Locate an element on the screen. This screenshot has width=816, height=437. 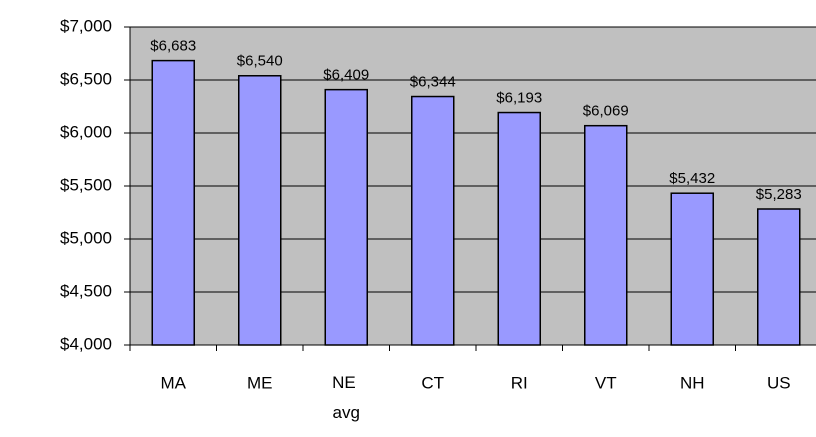
value-label: $6,540 is located at coordinates (260, 61).